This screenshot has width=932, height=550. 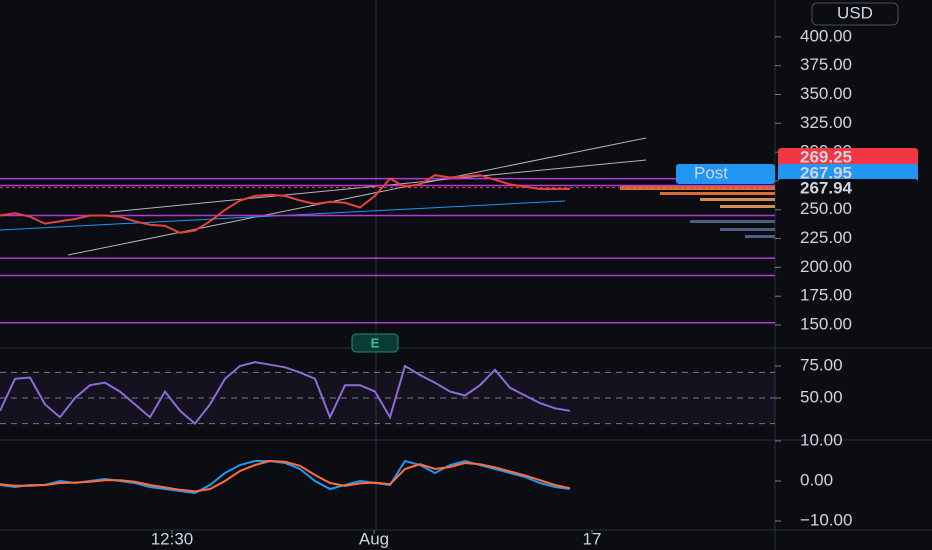 I want to click on y-tick-label: 75.00, so click(x=821, y=364).